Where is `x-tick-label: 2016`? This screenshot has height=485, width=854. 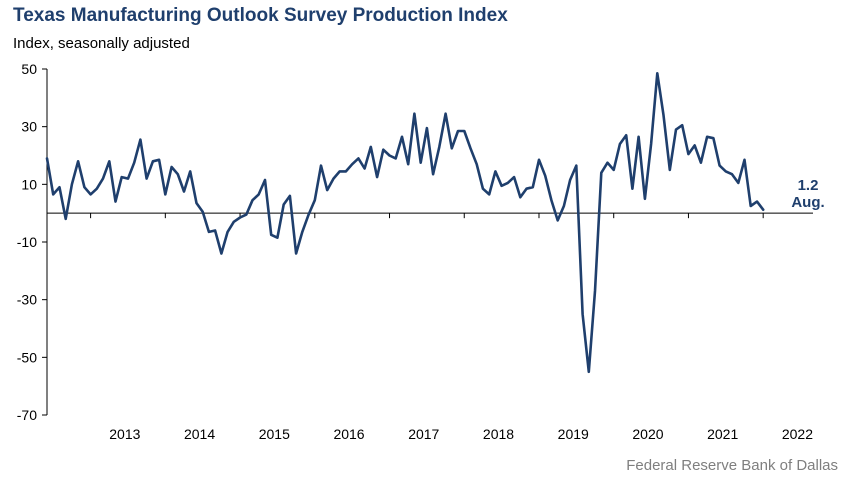 x-tick-label: 2016 is located at coordinates (348, 434).